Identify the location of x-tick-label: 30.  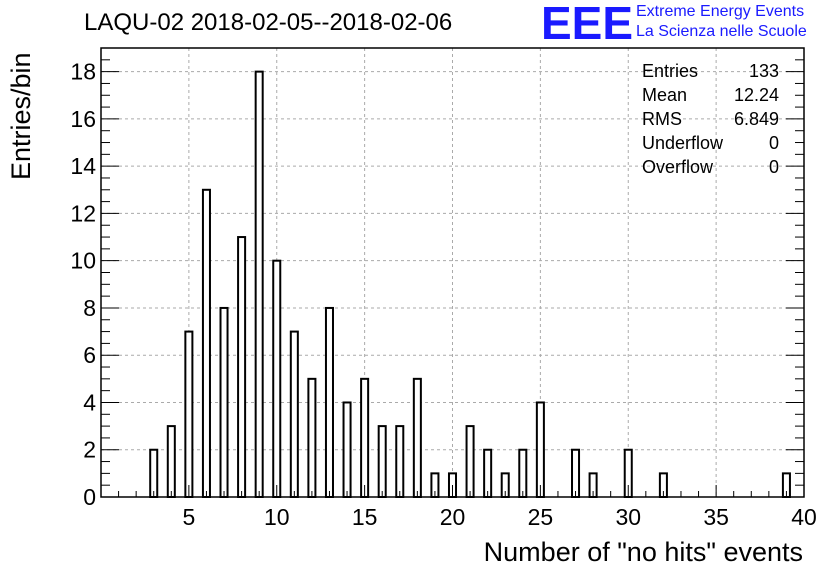
(628, 517).